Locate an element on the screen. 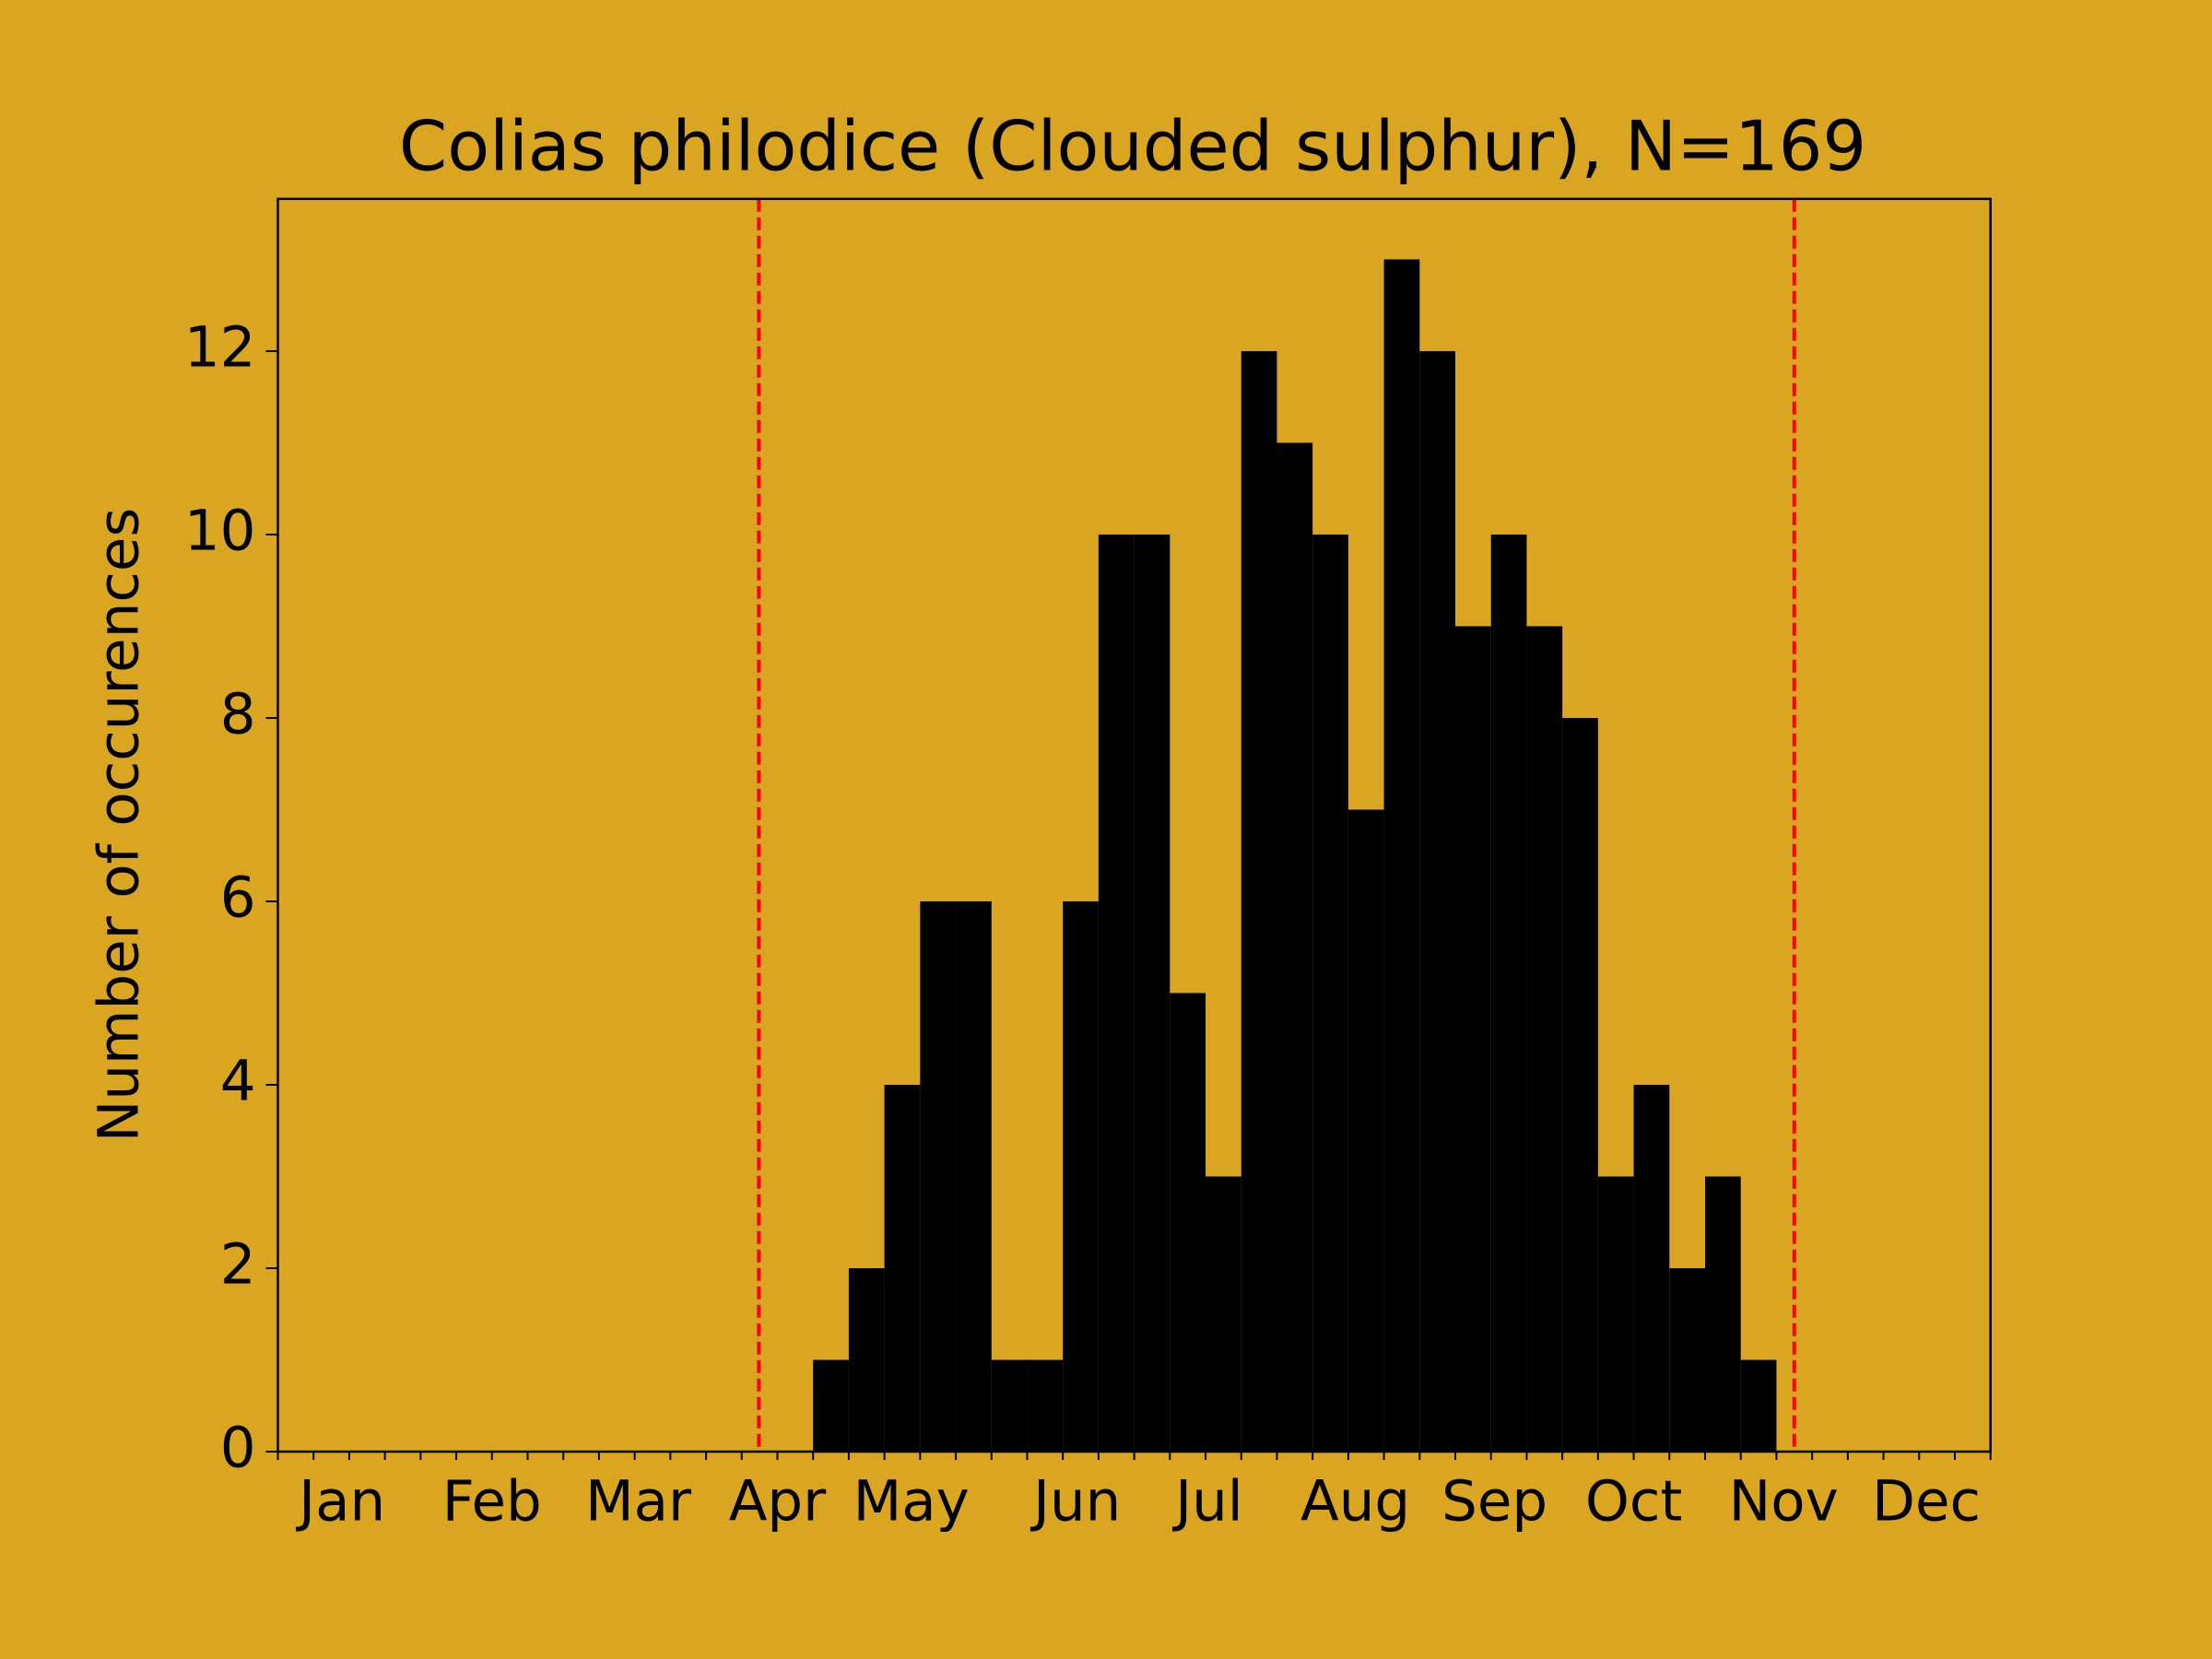 Image resolution: width=2212 pixels, height=1659 pixels. x-tick-label: Nov is located at coordinates (1784, 1502).